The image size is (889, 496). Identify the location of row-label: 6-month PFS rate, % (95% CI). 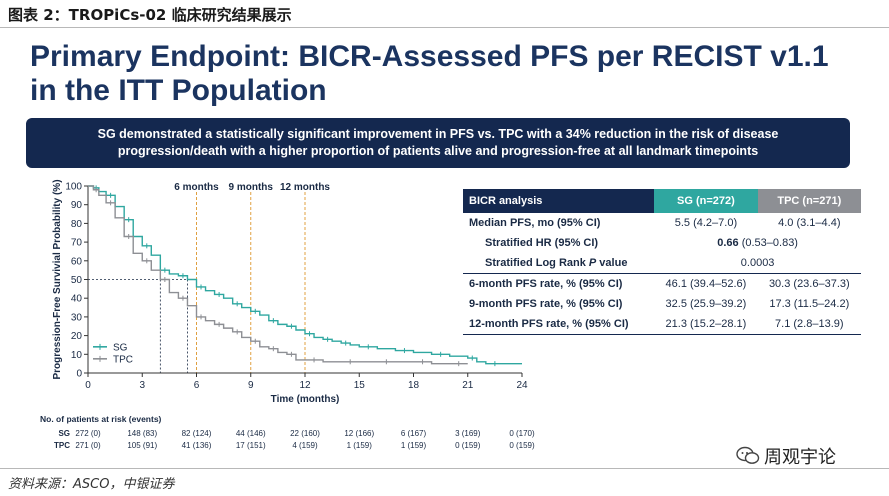
(559, 283).